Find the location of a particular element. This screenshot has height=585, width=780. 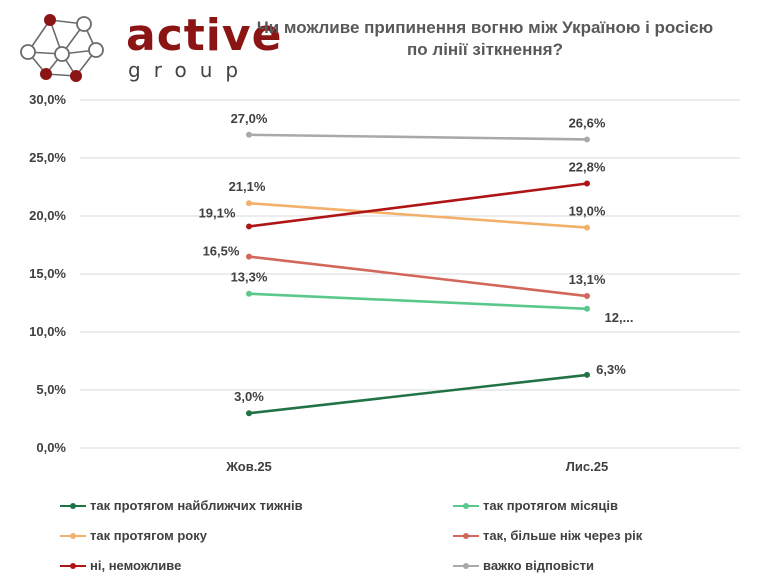

legend-label: ні, неможливе is located at coordinates (136, 565).